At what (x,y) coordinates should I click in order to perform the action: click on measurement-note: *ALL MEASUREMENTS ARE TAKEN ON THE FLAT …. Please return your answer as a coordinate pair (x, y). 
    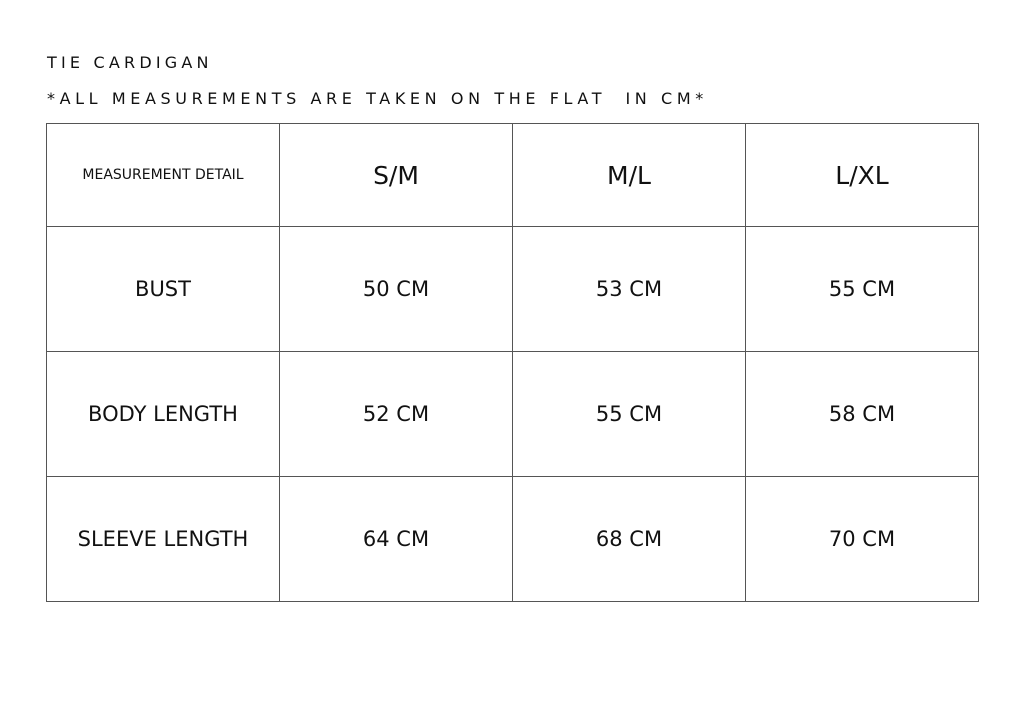
    Looking at the image, I should click on (377, 98).